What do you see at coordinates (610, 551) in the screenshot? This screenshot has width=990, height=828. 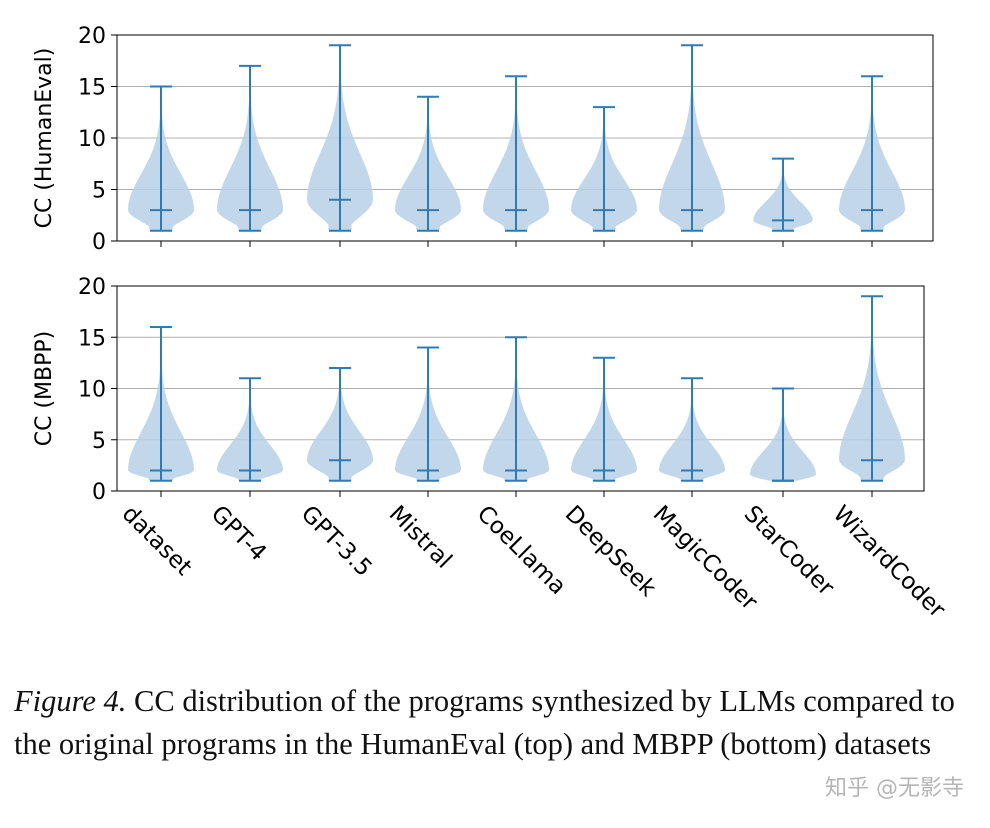 I see `x-tick-label-DeepSeek: DeepSeek` at bounding box center [610, 551].